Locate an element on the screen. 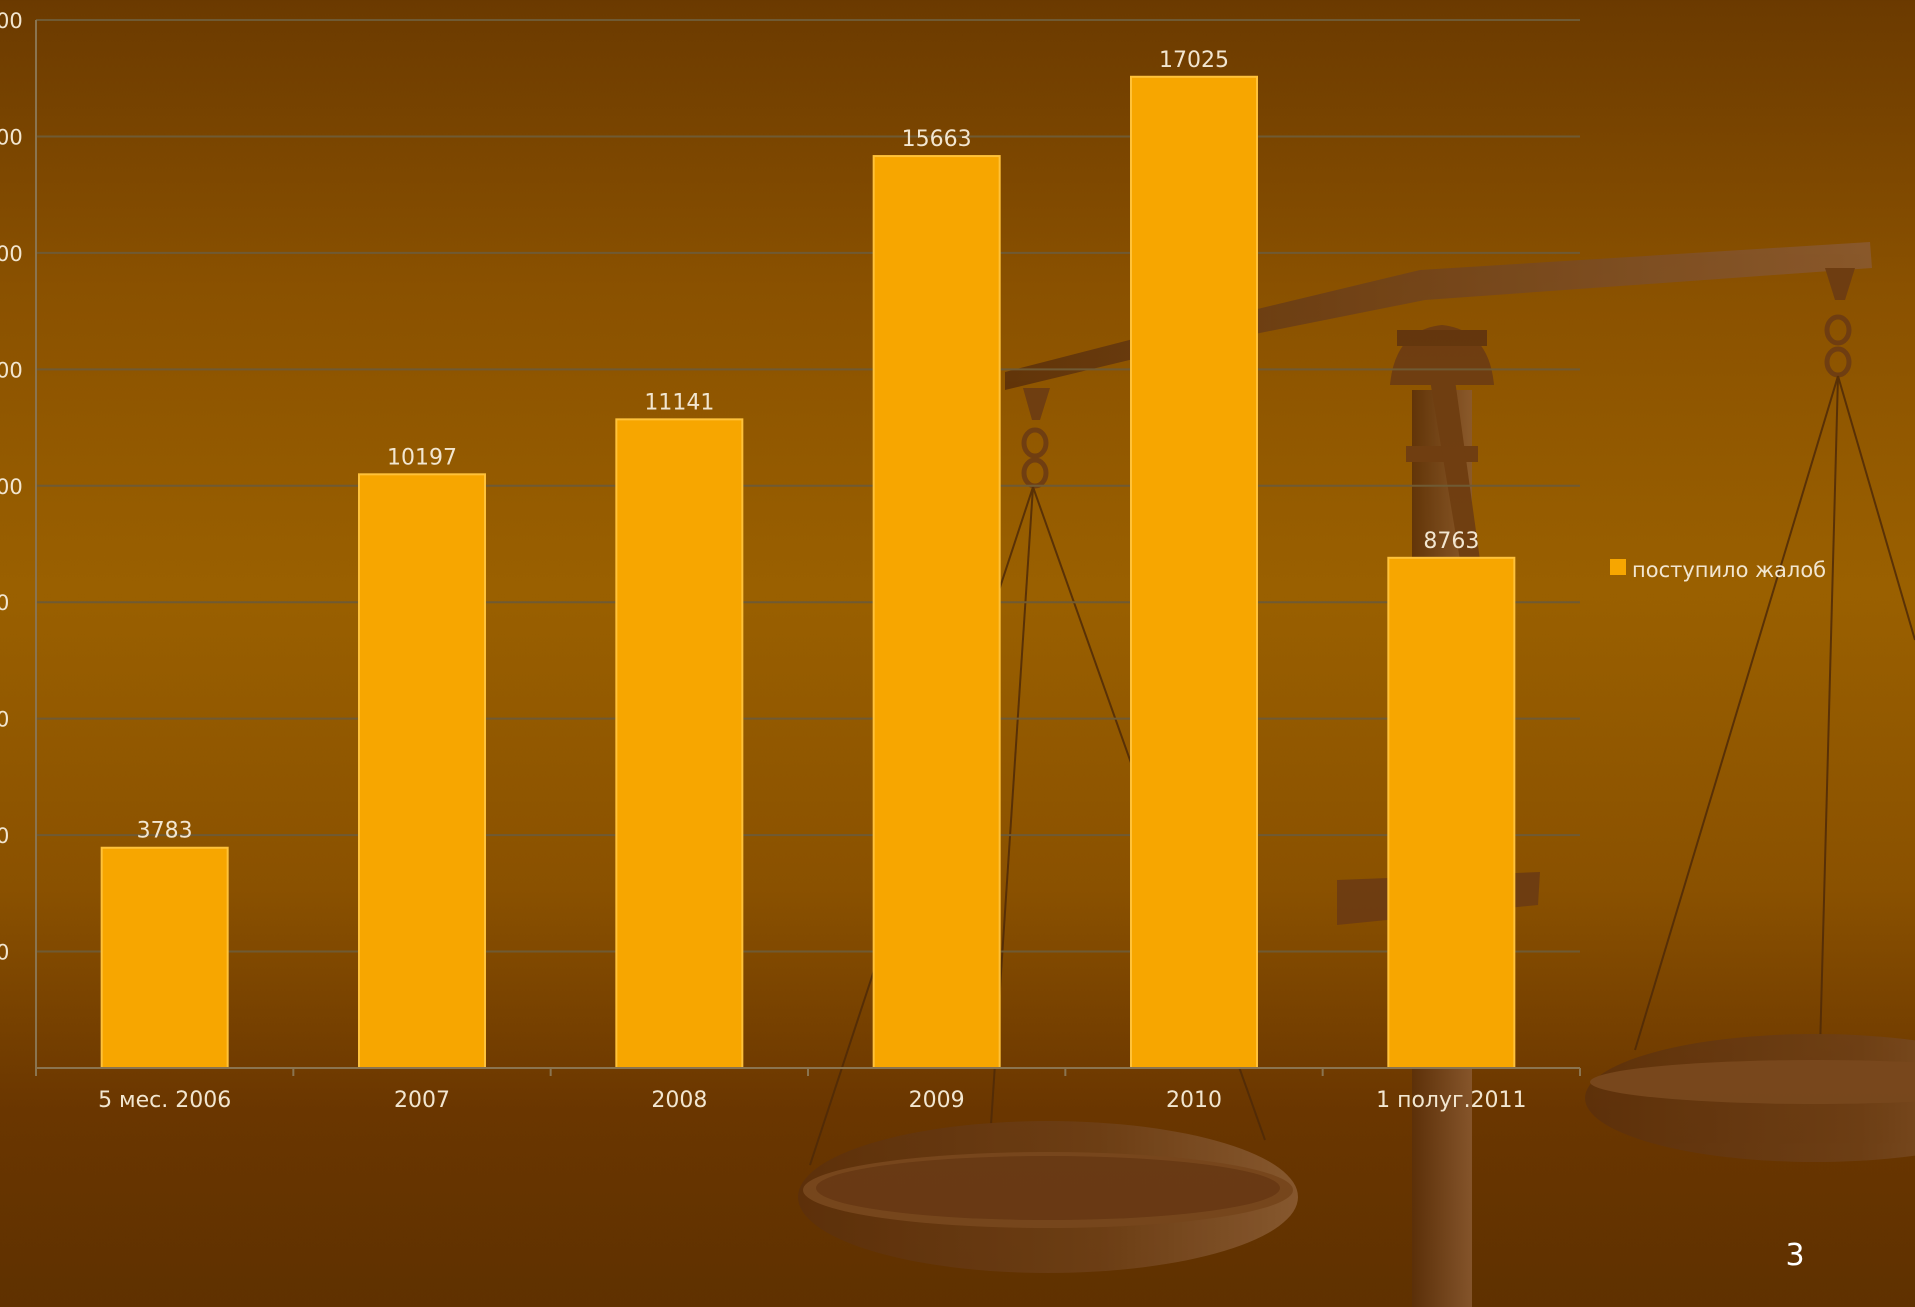  x-tick-label: 2007 is located at coordinates (422, 1100).